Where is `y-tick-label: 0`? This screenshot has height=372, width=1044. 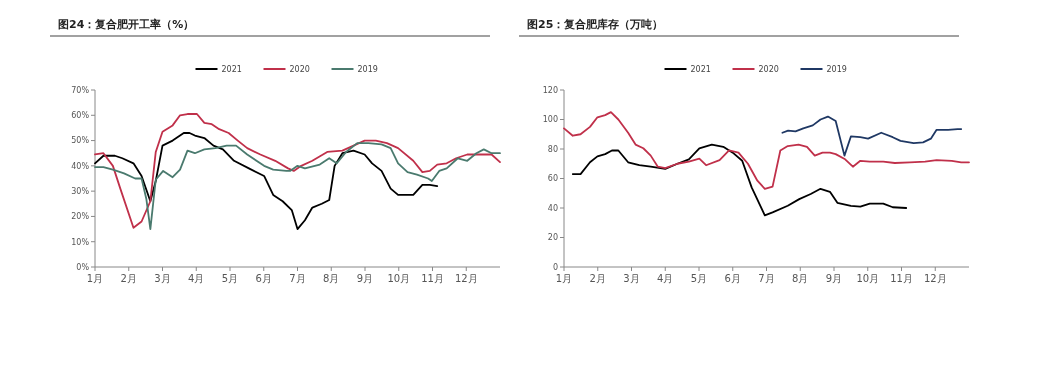 y-tick-label: 0 is located at coordinates (555, 267).